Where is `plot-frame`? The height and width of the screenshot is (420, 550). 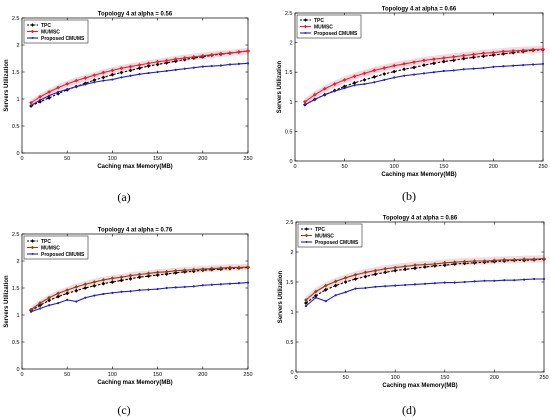
plot-frame is located at coordinates (135, 301).